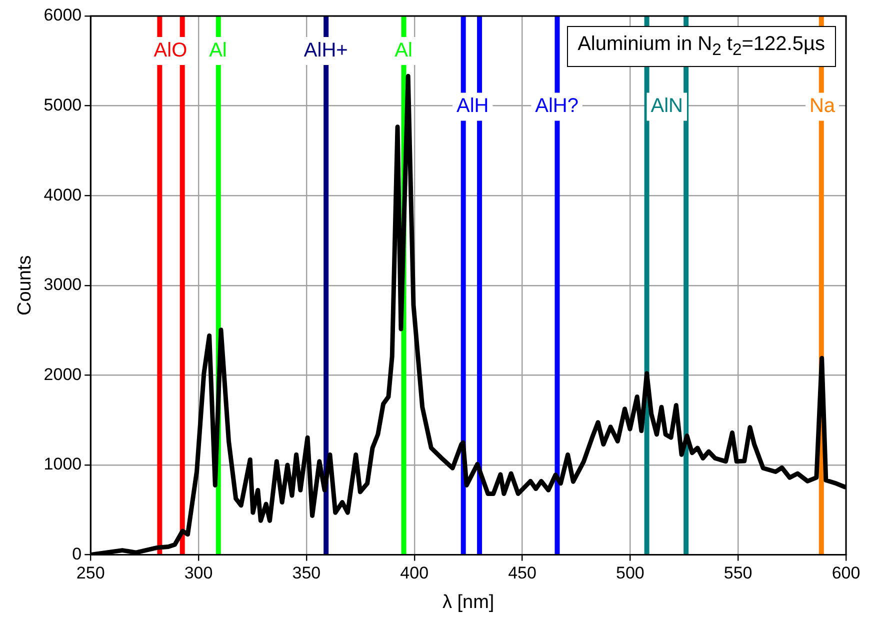 The image size is (871, 624). I want to click on x-tick-label: 550, so click(738, 573).